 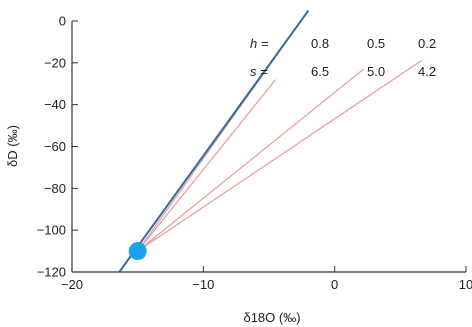 What do you see at coordinates (259, 43) in the screenshot?
I see `h-label: h =` at bounding box center [259, 43].